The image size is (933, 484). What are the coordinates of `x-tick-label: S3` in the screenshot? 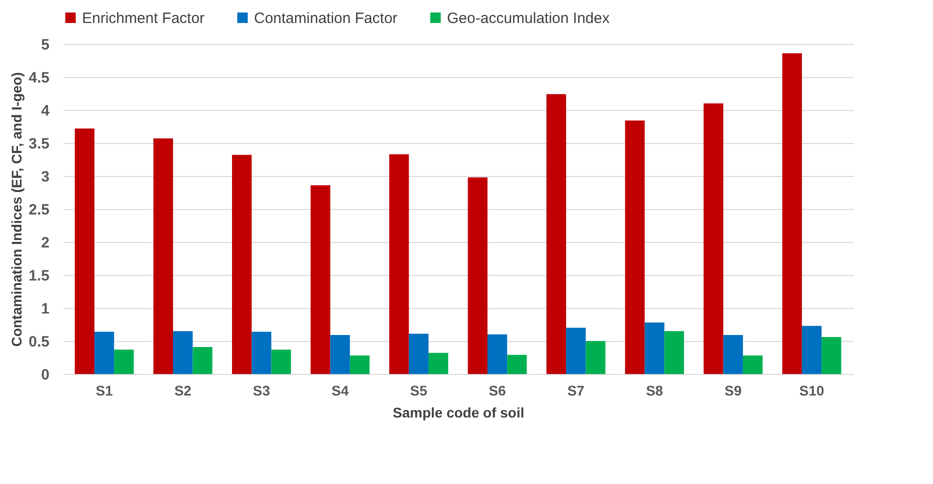 It's located at (261, 390).